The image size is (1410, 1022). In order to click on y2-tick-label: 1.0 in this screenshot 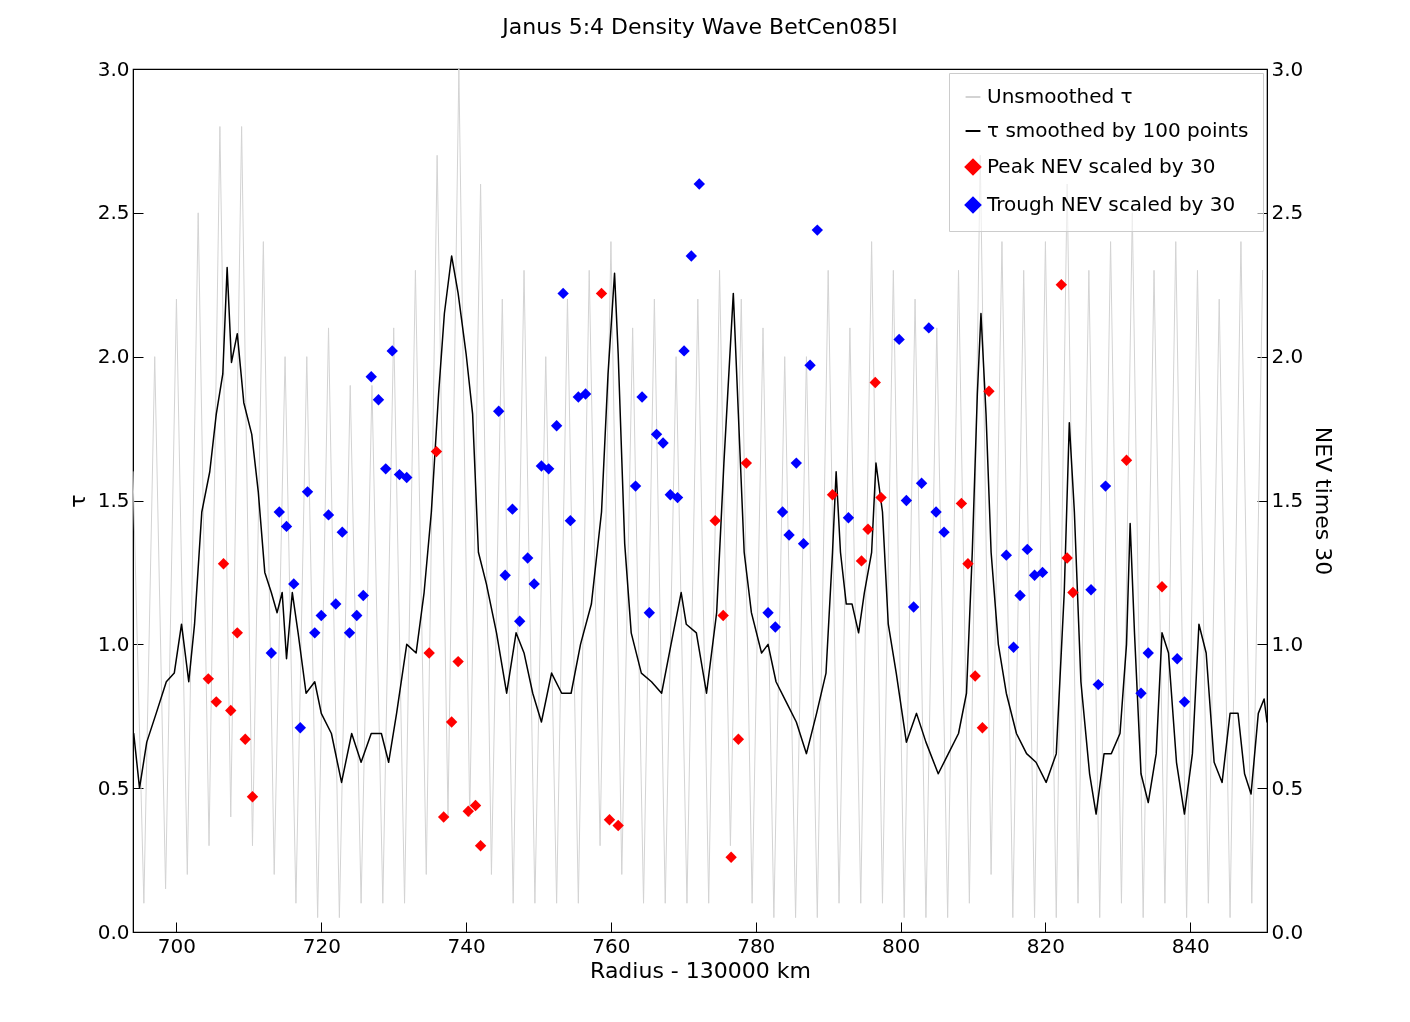, I will do `click(1287, 643)`.